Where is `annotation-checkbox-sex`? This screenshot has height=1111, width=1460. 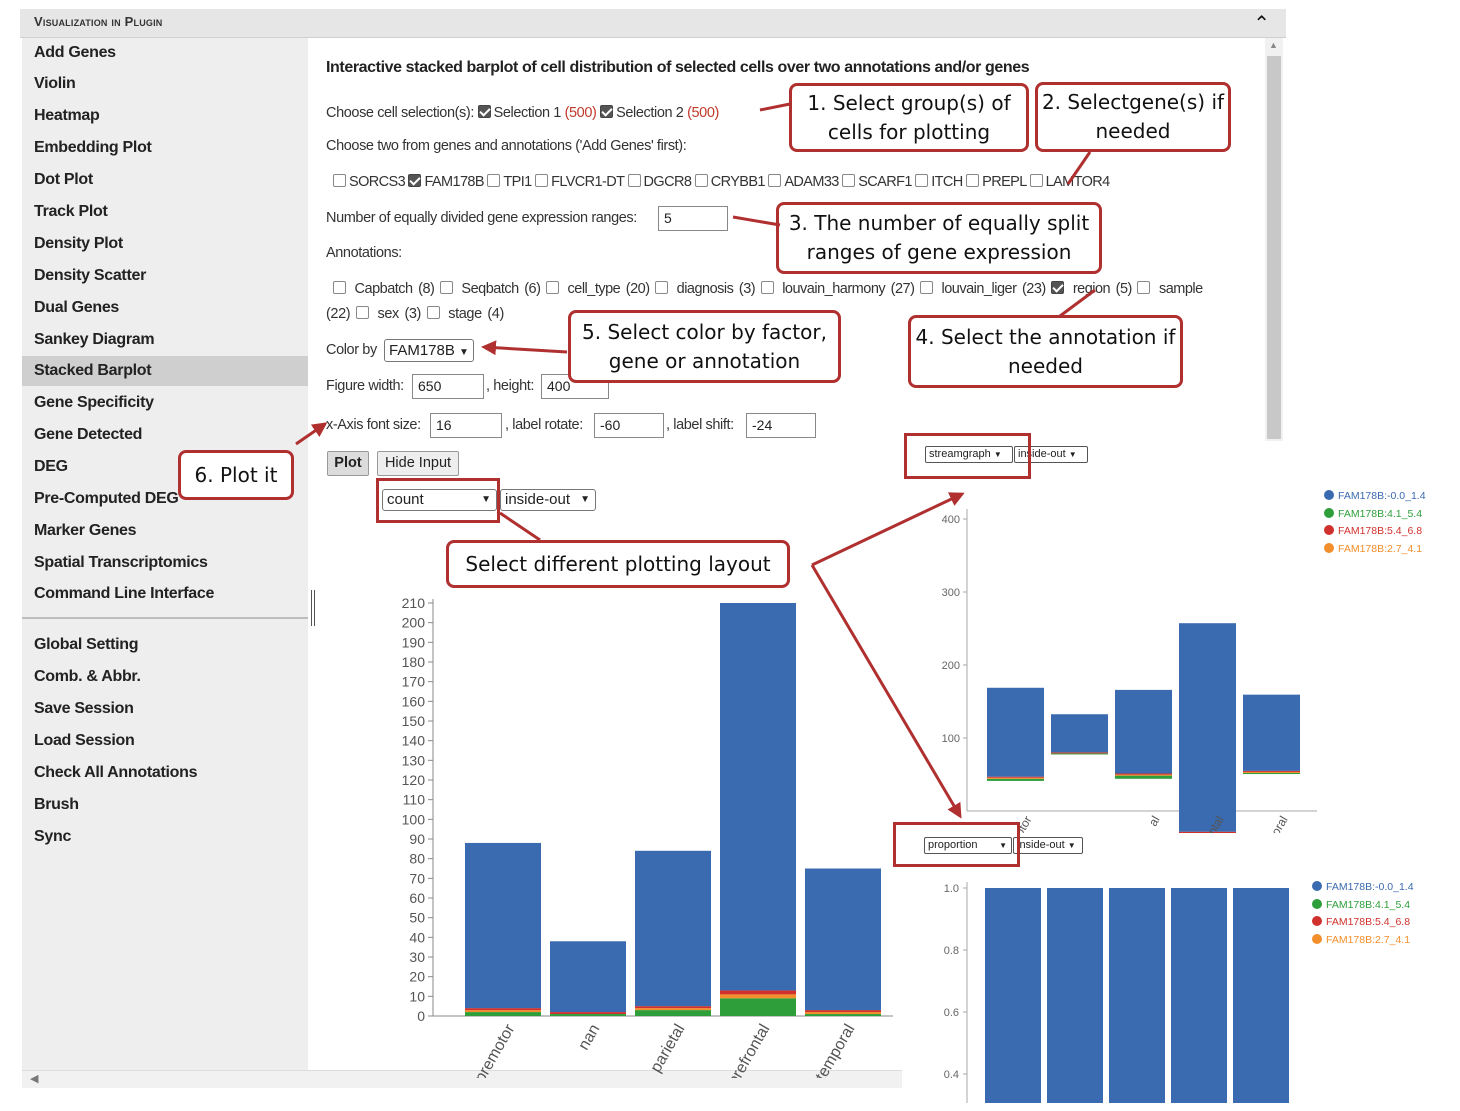 annotation-checkbox-sex is located at coordinates (362, 312).